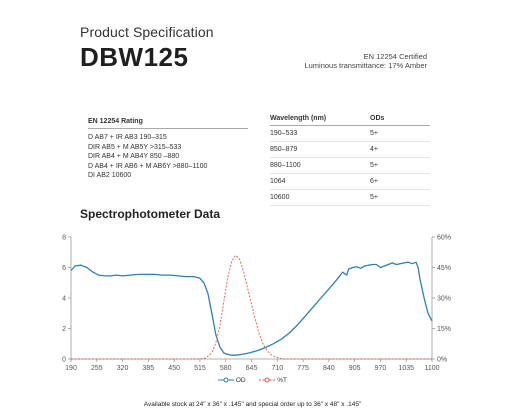  I want to click on x-tick-label: 970, so click(381, 368).